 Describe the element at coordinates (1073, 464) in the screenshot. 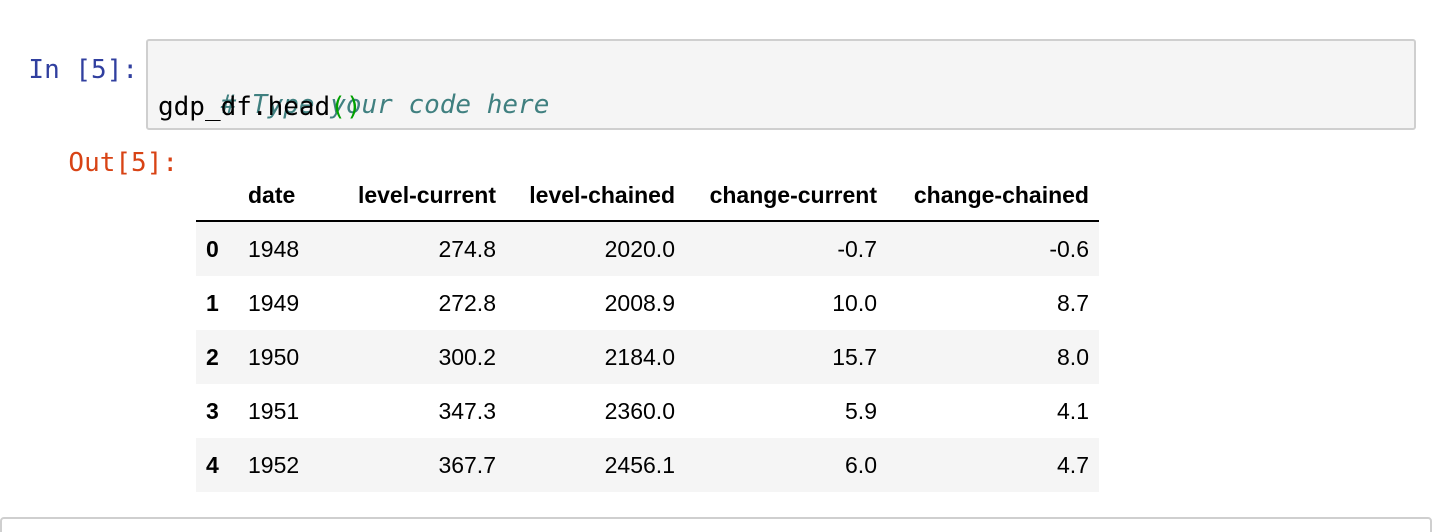

I see `cell-change-chained: 4.7` at that location.